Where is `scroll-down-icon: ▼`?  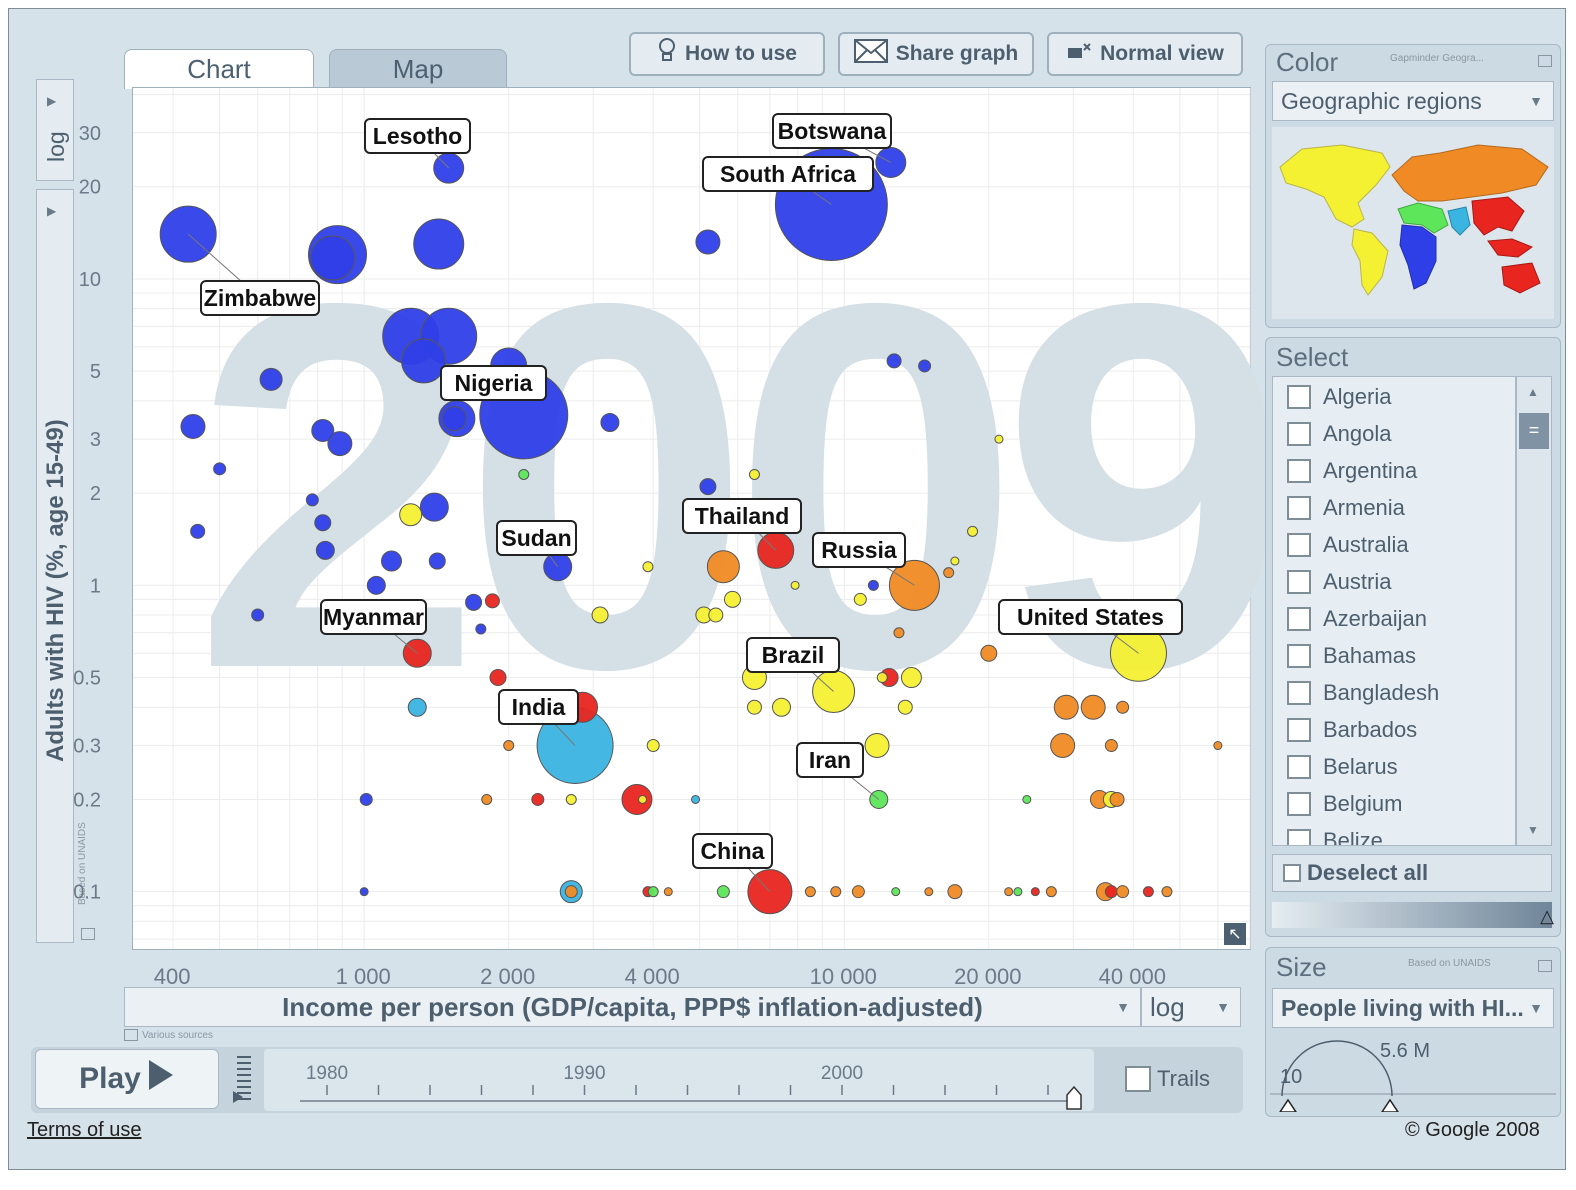
scroll-down-icon: ▼ is located at coordinates (1533, 830).